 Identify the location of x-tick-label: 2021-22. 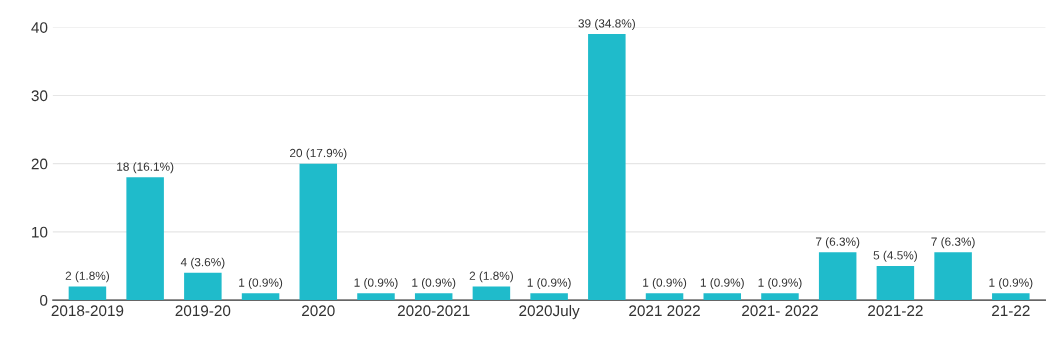
(895, 311).